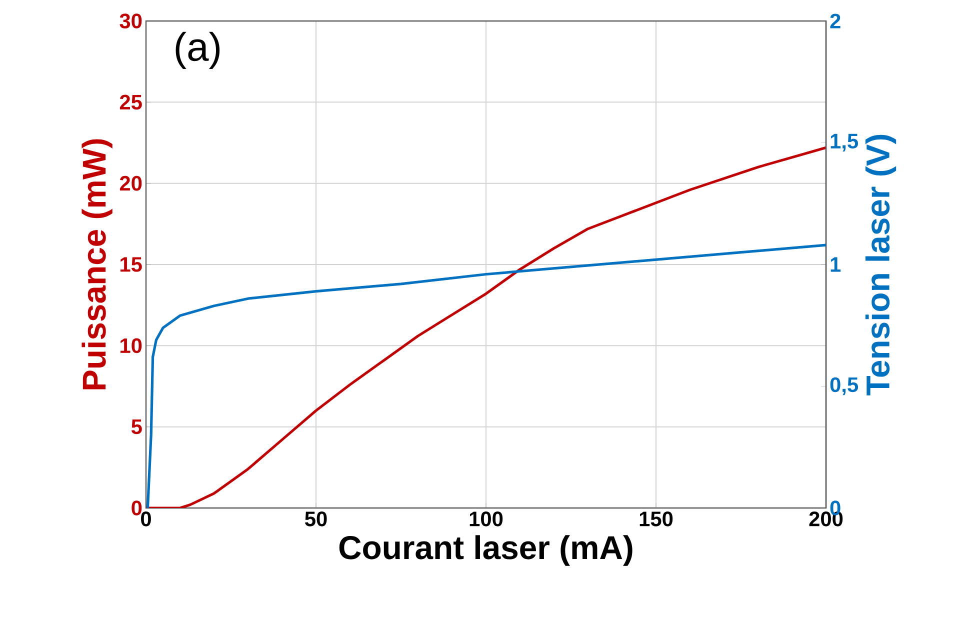 This screenshot has height=641, width=979. Describe the element at coordinates (656, 519) in the screenshot. I see `x-tick-label: 150` at that location.